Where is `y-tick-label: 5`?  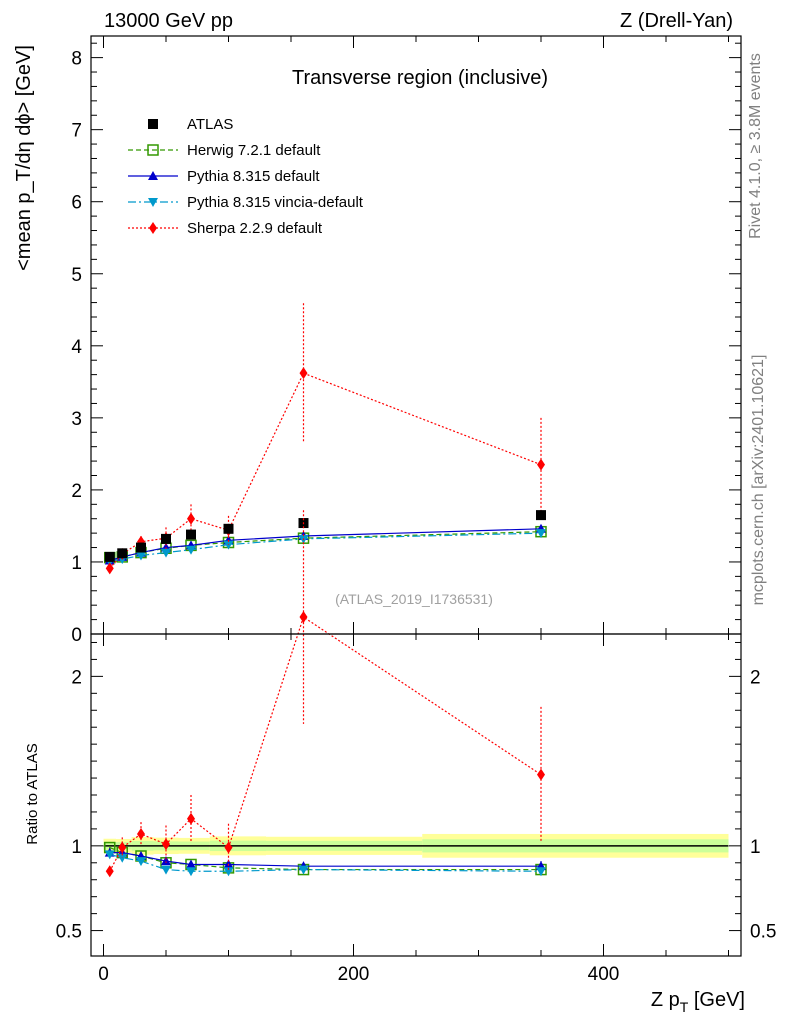 y-tick-label: 5 is located at coordinates (76, 275).